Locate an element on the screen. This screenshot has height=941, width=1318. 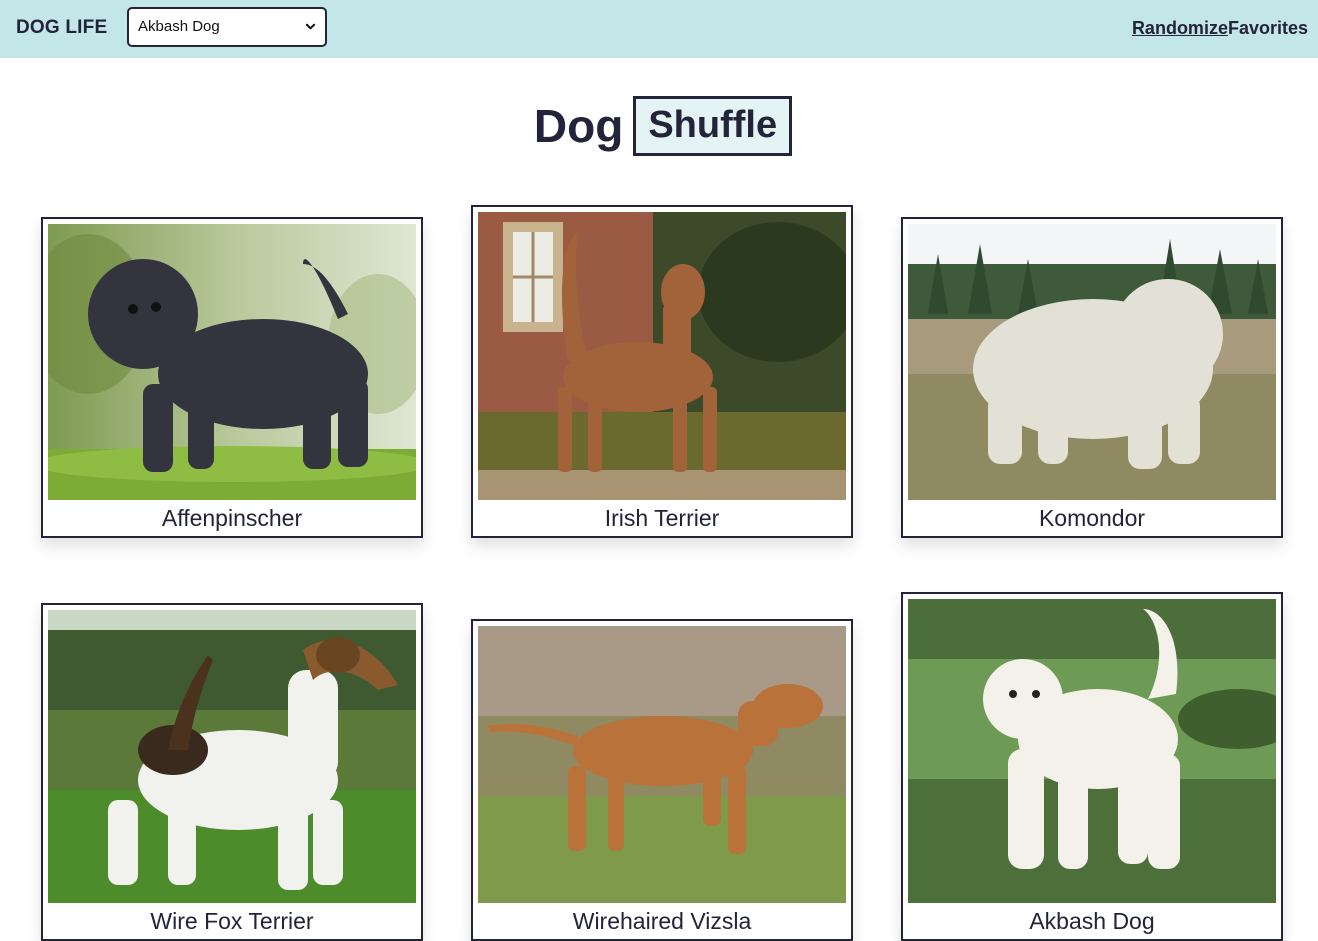
breed-name: Wire Fox Terrier is located at coordinates (232, 921).